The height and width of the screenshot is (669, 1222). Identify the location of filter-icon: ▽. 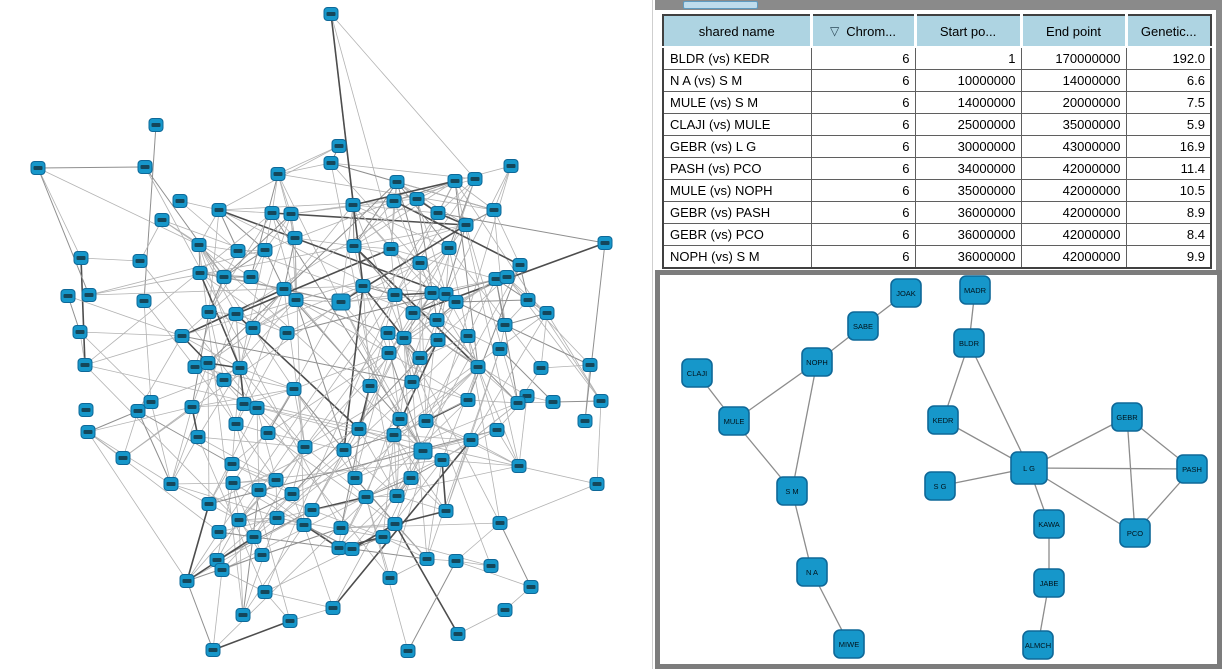
(834, 30).